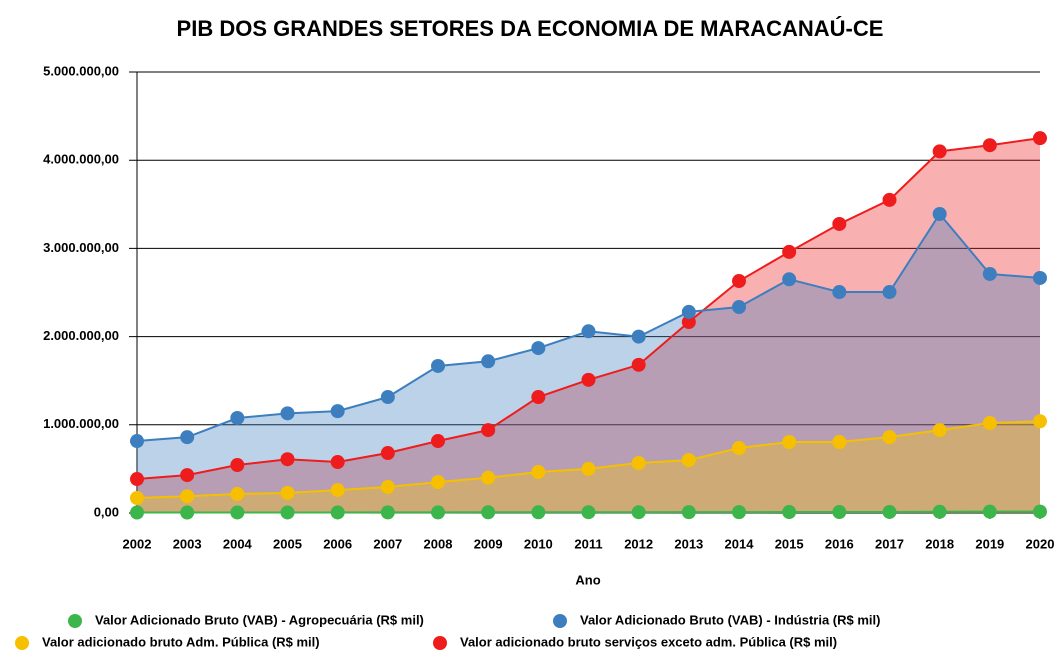 Image resolution: width=1061 pixels, height=651 pixels. I want to click on x-tick-label: 2015, so click(789, 543).